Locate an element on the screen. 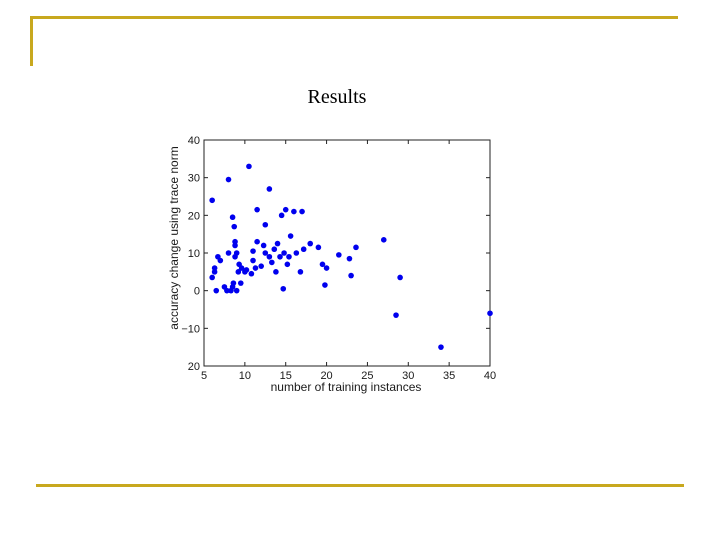 The height and width of the screenshot is (540, 720). y-tick-label: 30 is located at coordinates (194, 179).